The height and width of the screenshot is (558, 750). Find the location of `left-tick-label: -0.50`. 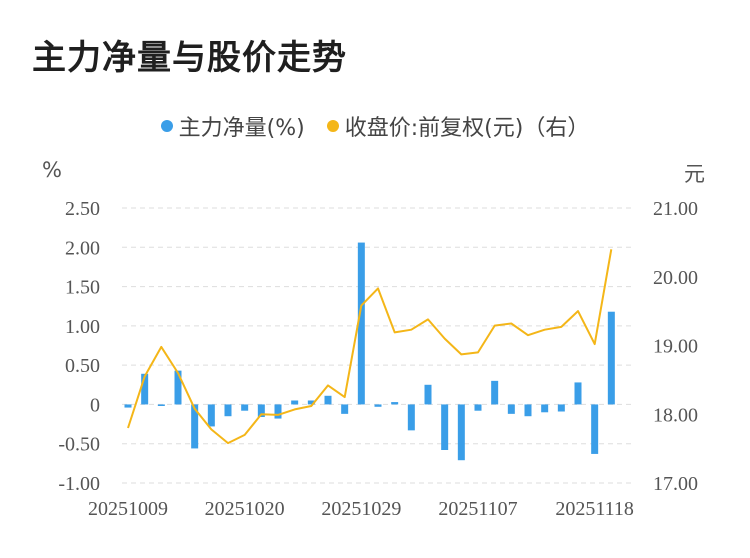

left-tick-label: -0.50 is located at coordinates (79, 445).